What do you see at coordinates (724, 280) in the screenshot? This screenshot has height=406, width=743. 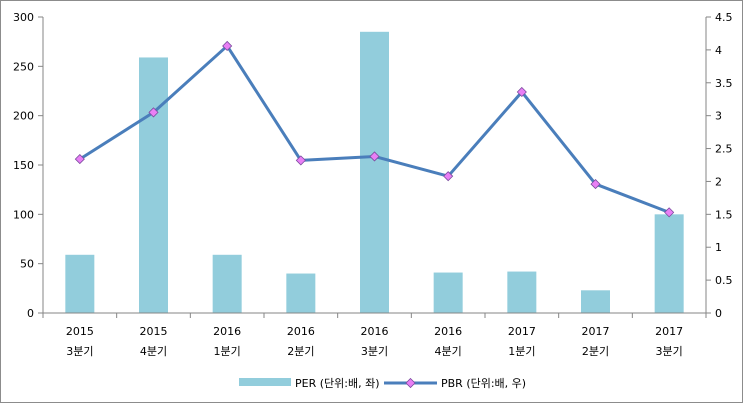 I see `y-right-tick-label-1: 0.5` at bounding box center [724, 280].